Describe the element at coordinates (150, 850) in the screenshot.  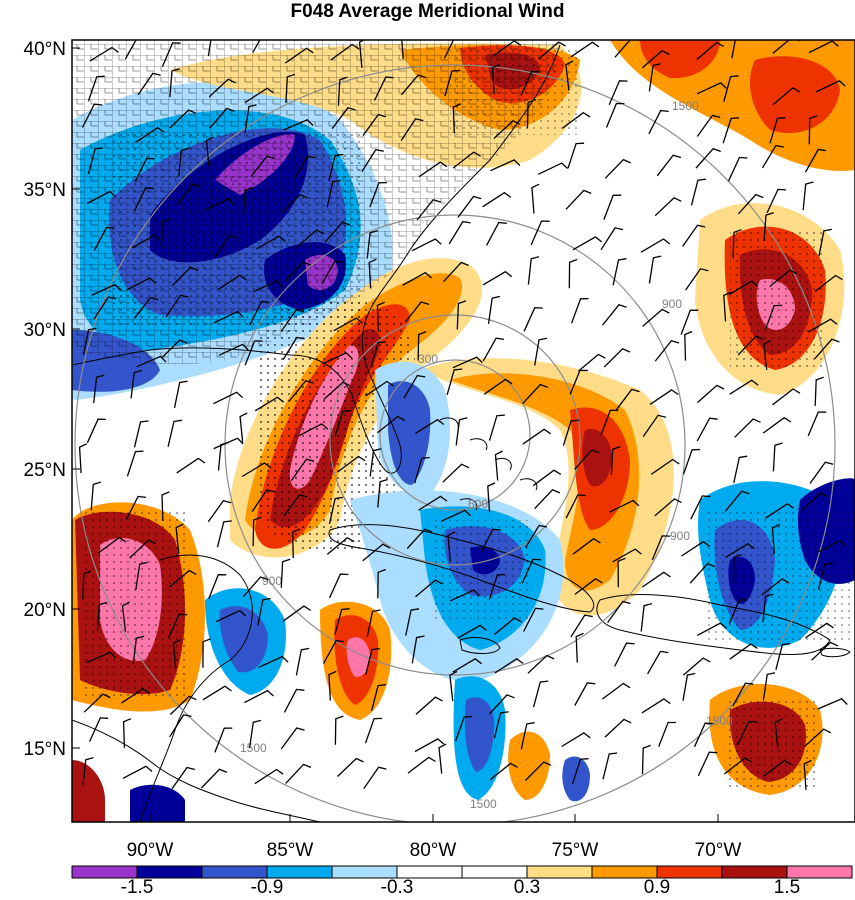
I see `lon-label-90w: 90°W` at that location.